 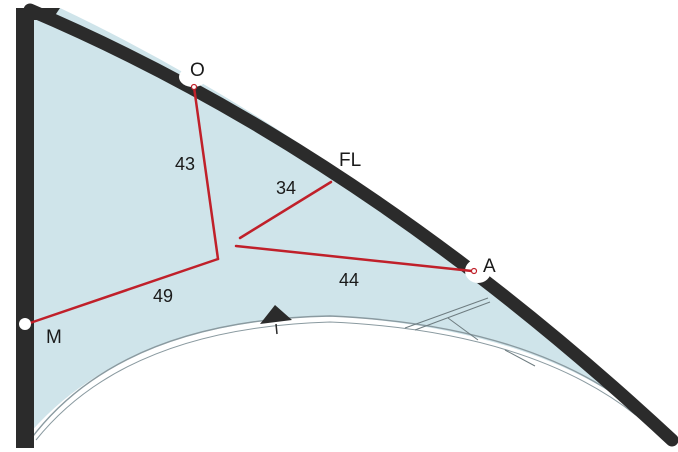 I want to click on spine, so click(x=25, y=228).